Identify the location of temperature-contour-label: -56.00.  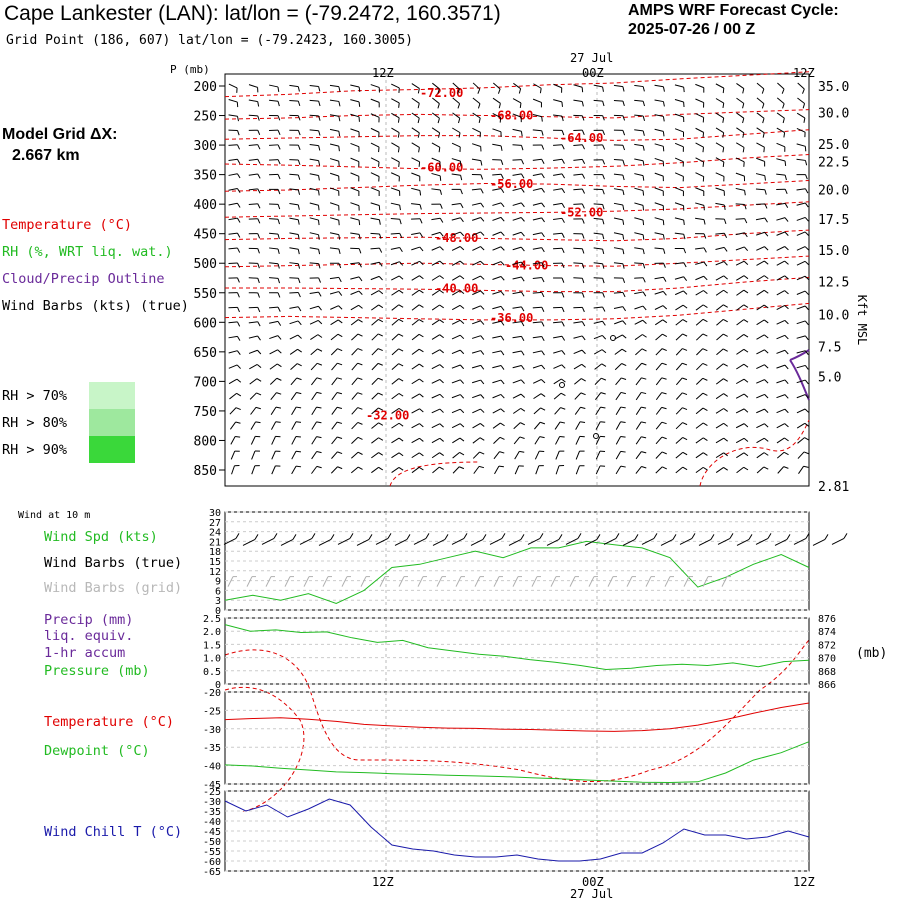
(511, 184).